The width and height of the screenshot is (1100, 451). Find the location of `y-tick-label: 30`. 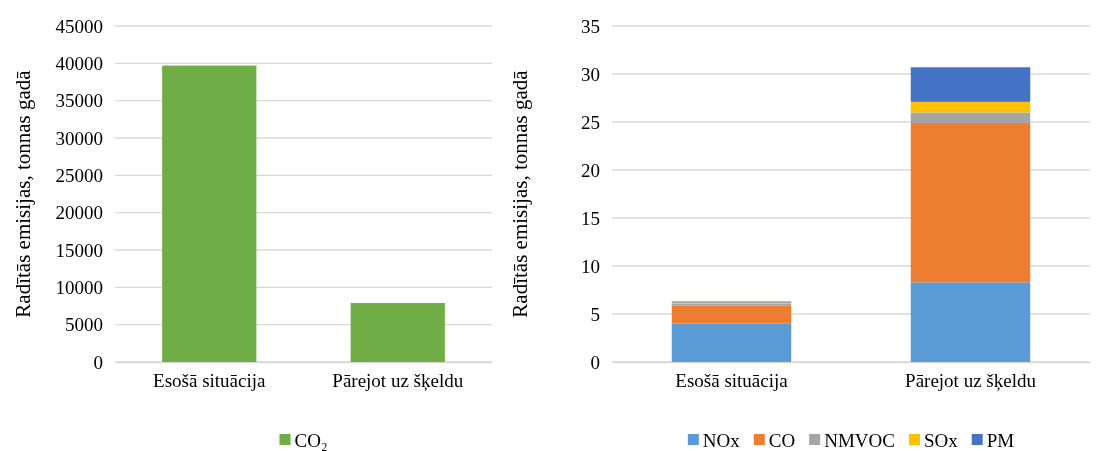

y-tick-label: 30 is located at coordinates (590, 74).